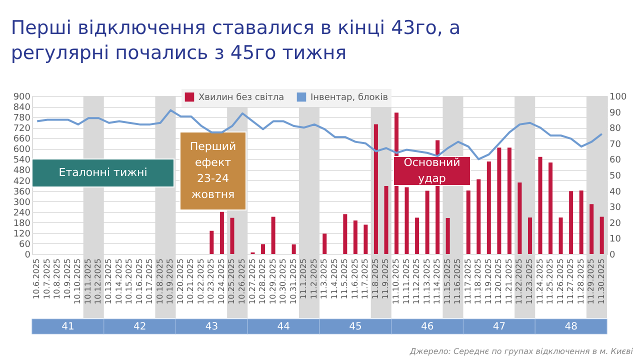 This screenshot has height=364, width=635. Describe the element at coordinates (25, 245) in the screenshot. I see `y-tick-label: 60` at that location.